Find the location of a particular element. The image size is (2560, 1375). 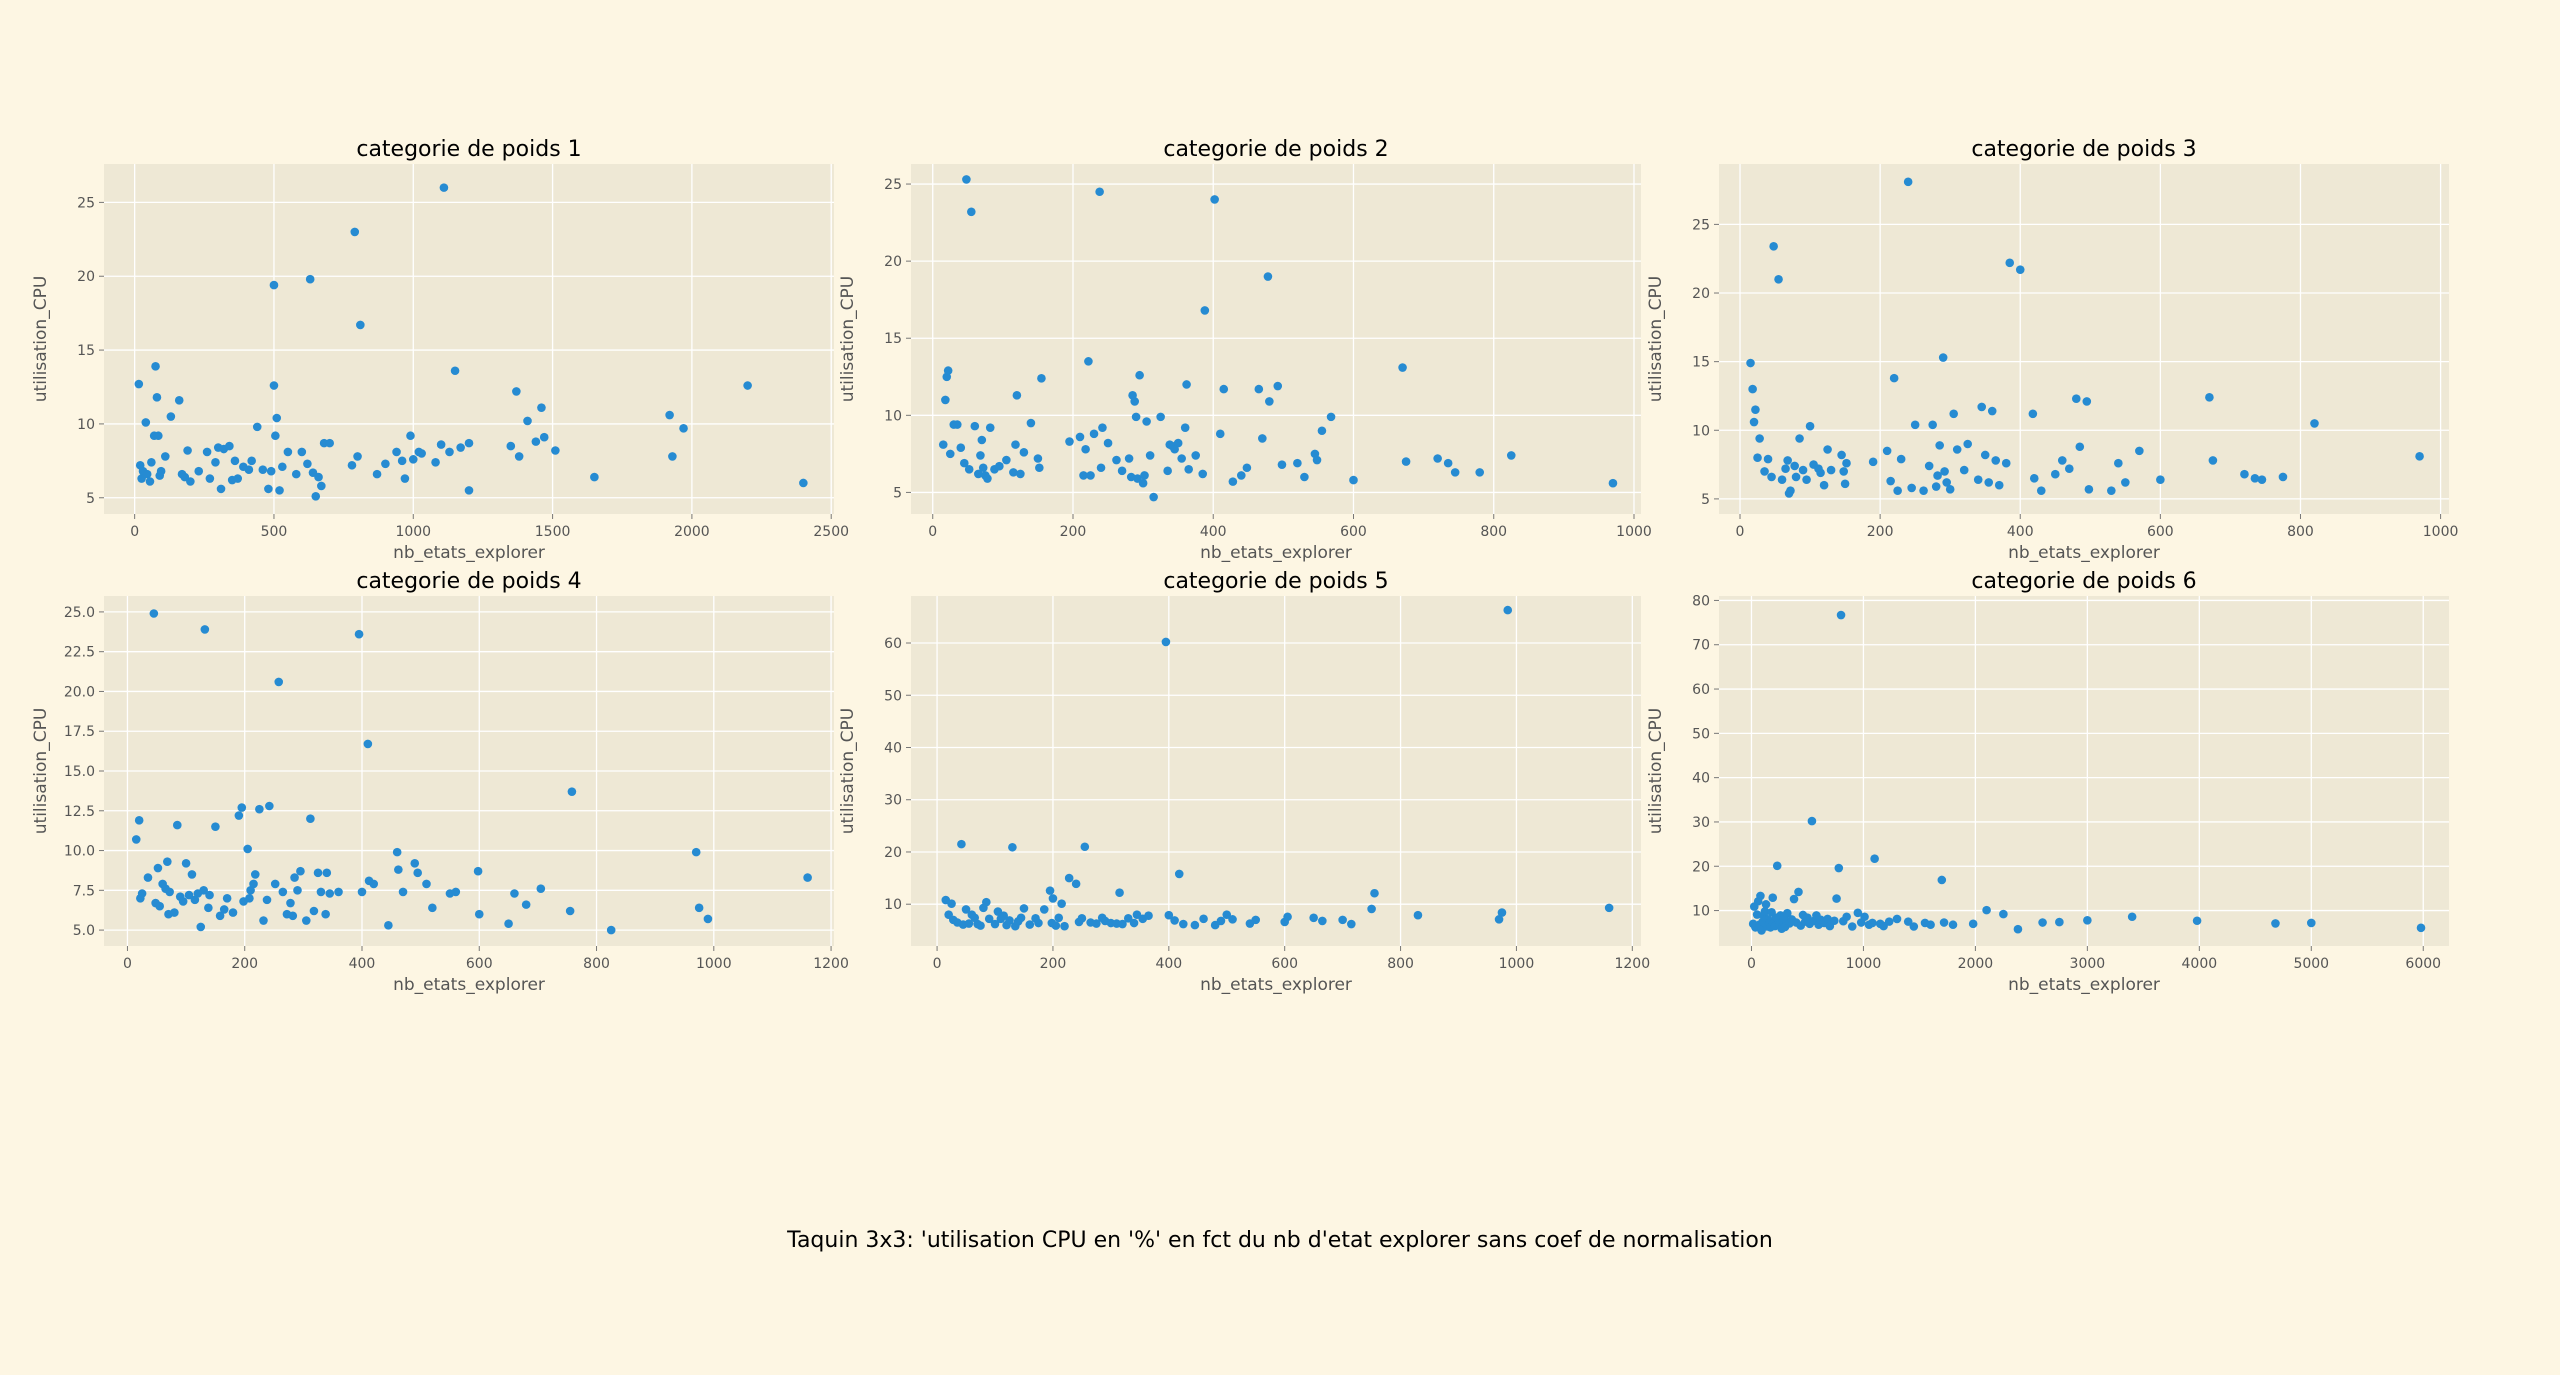

x-tick-label: 600 is located at coordinates (479, 964).